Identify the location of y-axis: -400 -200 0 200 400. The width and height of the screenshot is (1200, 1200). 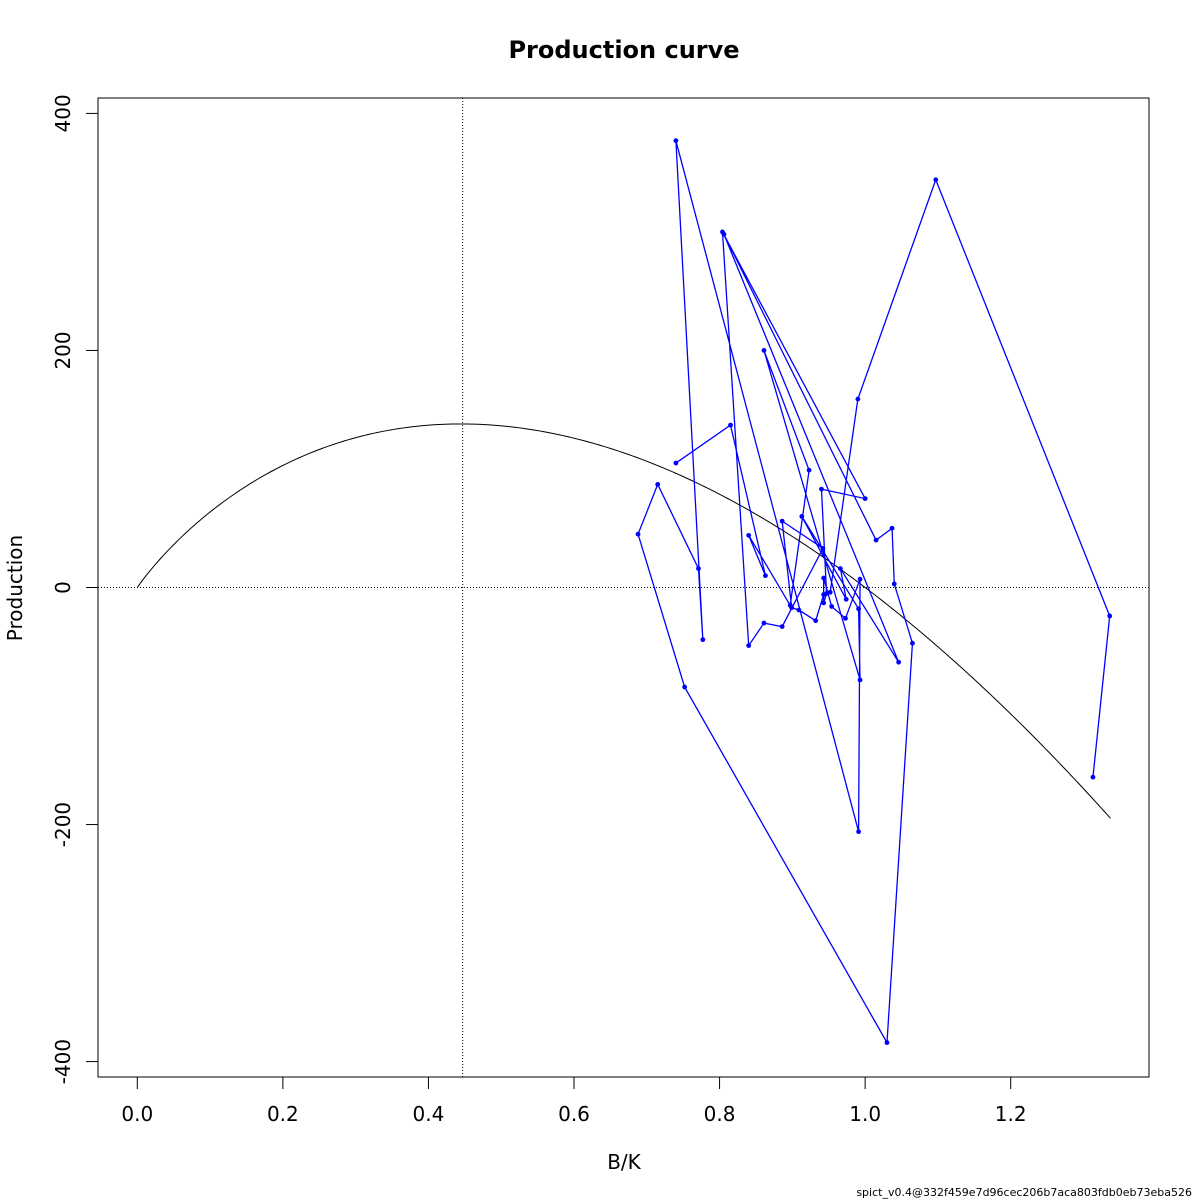
(75, 589).